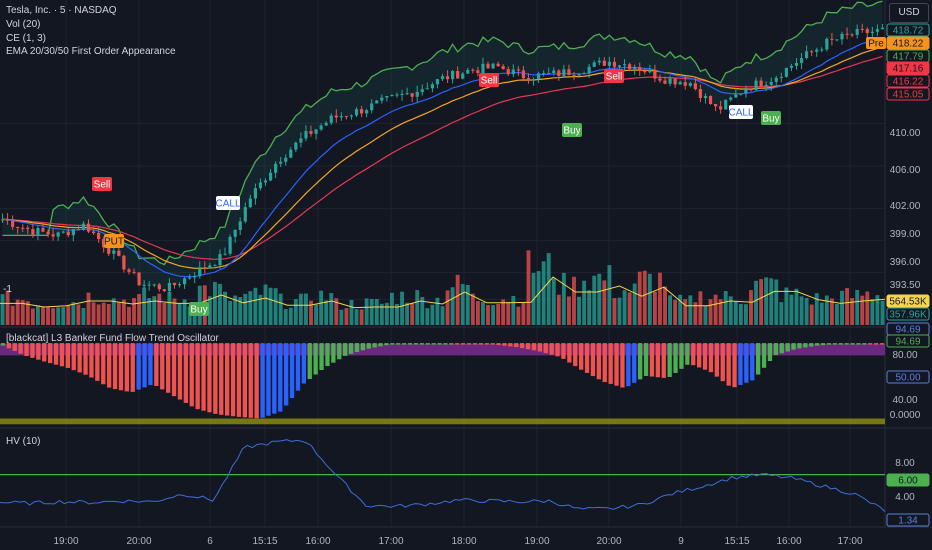  Describe the element at coordinates (904, 355) in the screenshot. I see `osc-tick-label: 80.00` at that location.